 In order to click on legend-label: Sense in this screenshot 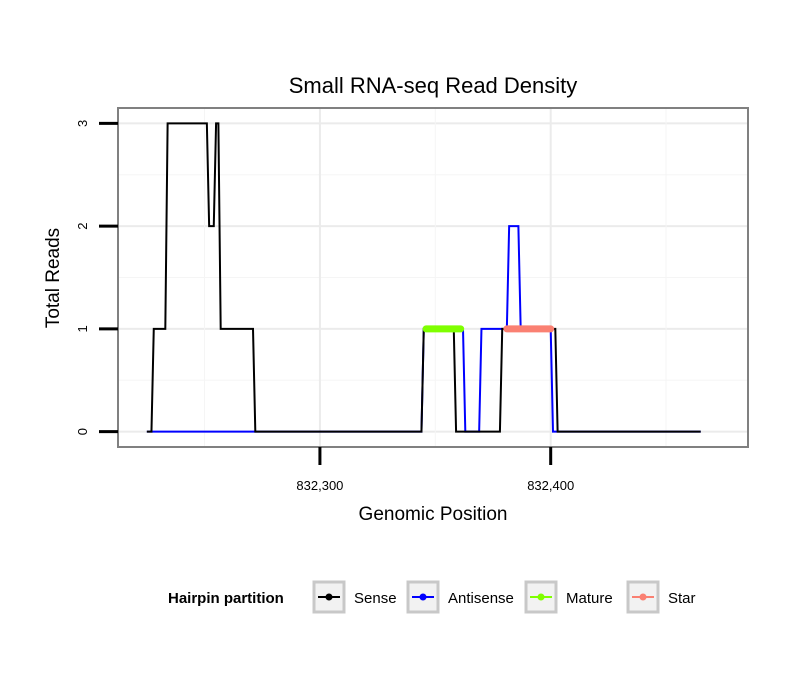, I will do `click(375, 598)`.